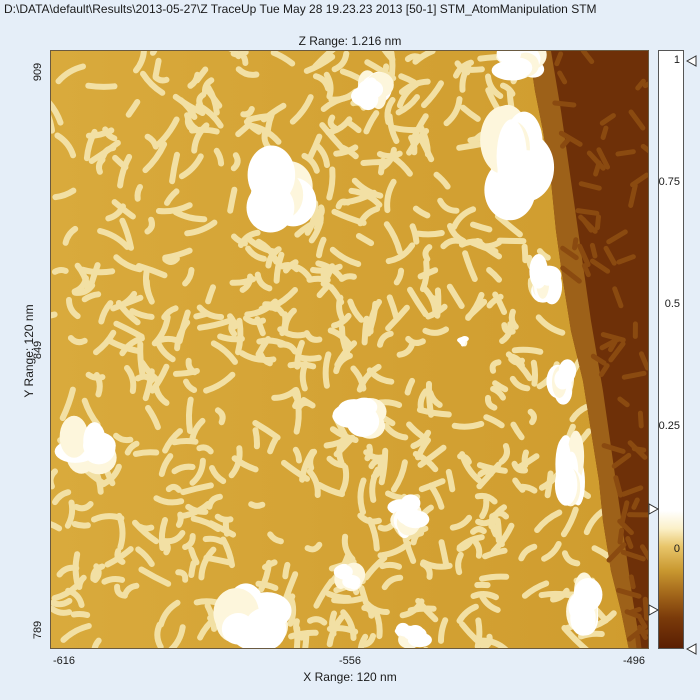  What do you see at coordinates (654, 610) in the screenshot?
I see `colorbar-lower-marker-icon` at bounding box center [654, 610].